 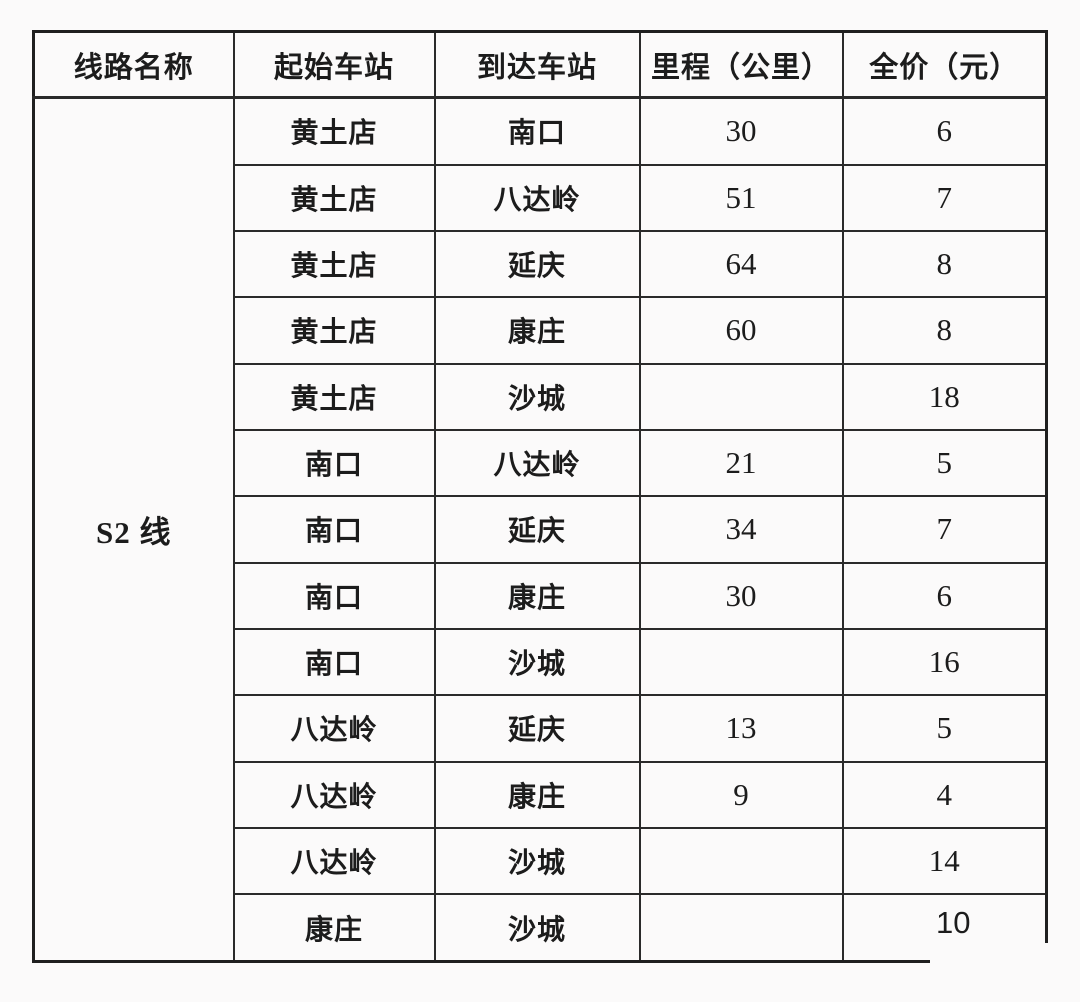 What do you see at coordinates (133, 64) in the screenshot?
I see `column-header-line-name: 线路名称` at bounding box center [133, 64].